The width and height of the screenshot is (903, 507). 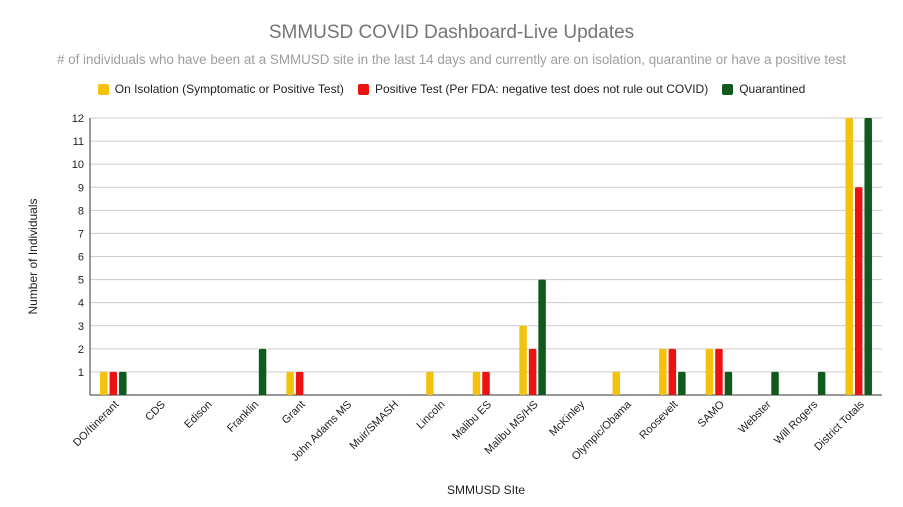 I want to click on x-tick-label: McKinley, so click(x=567, y=418).